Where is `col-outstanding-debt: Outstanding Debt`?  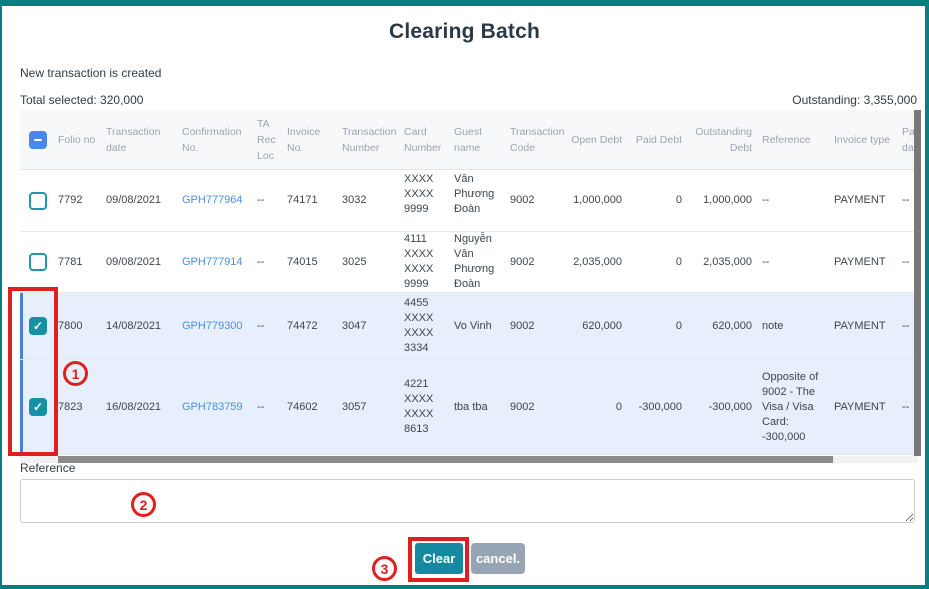
col-outstanding-debt: Outstanding Debt is located at coordinates (723, 139).